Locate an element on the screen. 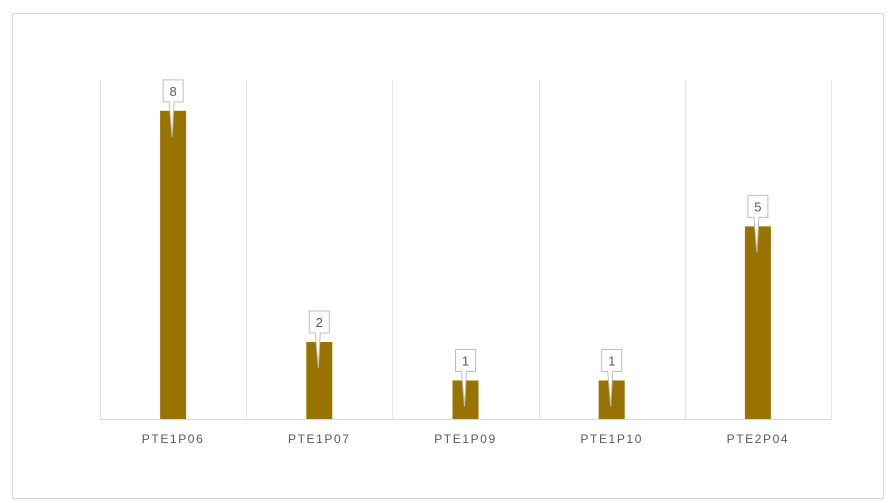 This screenshot has height=503, width=896. data-label: 5 is located at coordinates (757, 206).